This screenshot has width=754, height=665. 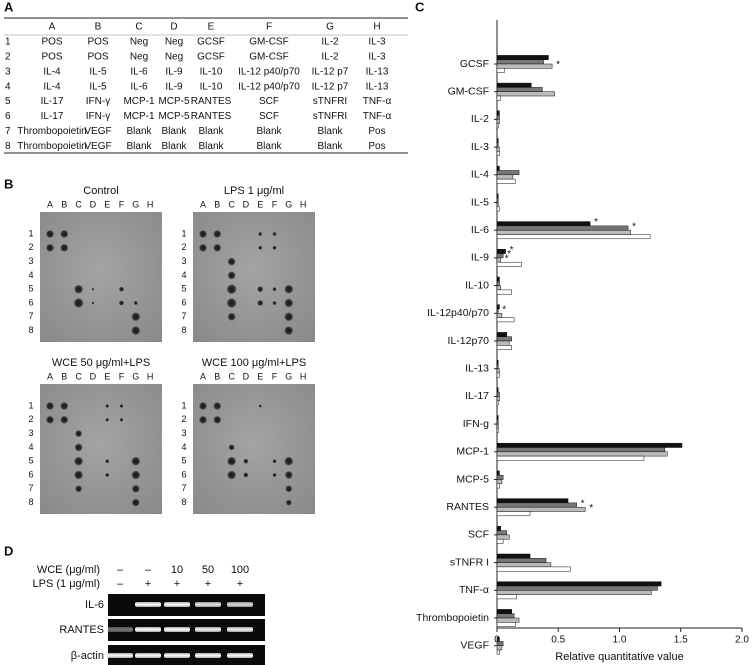 What do you see at coordinates (51, 57) in the screenshot?
I see `table-cell: POS` at bounding box center [51, 57].